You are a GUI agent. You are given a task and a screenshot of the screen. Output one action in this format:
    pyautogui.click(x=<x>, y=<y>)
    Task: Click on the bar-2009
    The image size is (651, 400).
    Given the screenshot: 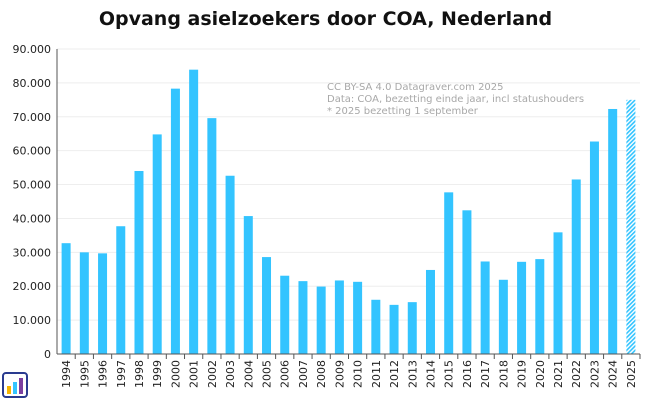 What is the action you would take?
    pyautogui.click(x=339, y=317)
    